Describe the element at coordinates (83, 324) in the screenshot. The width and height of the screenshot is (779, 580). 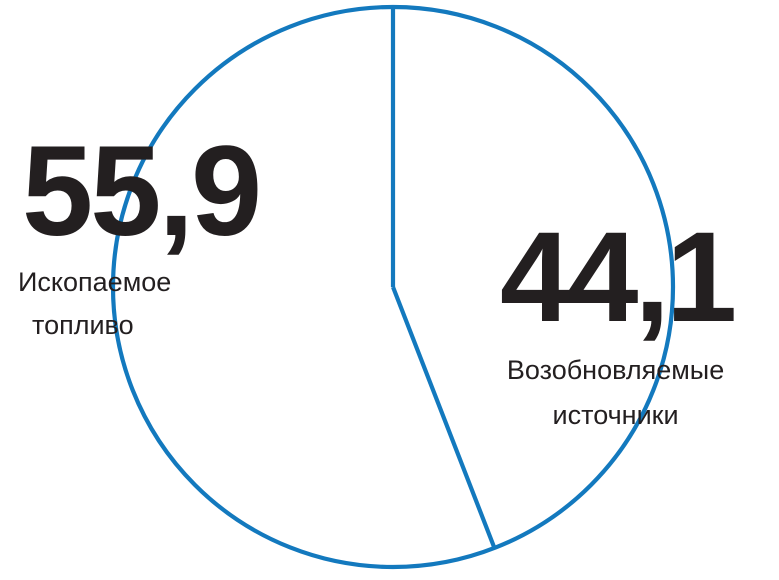
I see `slice-caption-fossil-fuel-line2: топливо` at that location.